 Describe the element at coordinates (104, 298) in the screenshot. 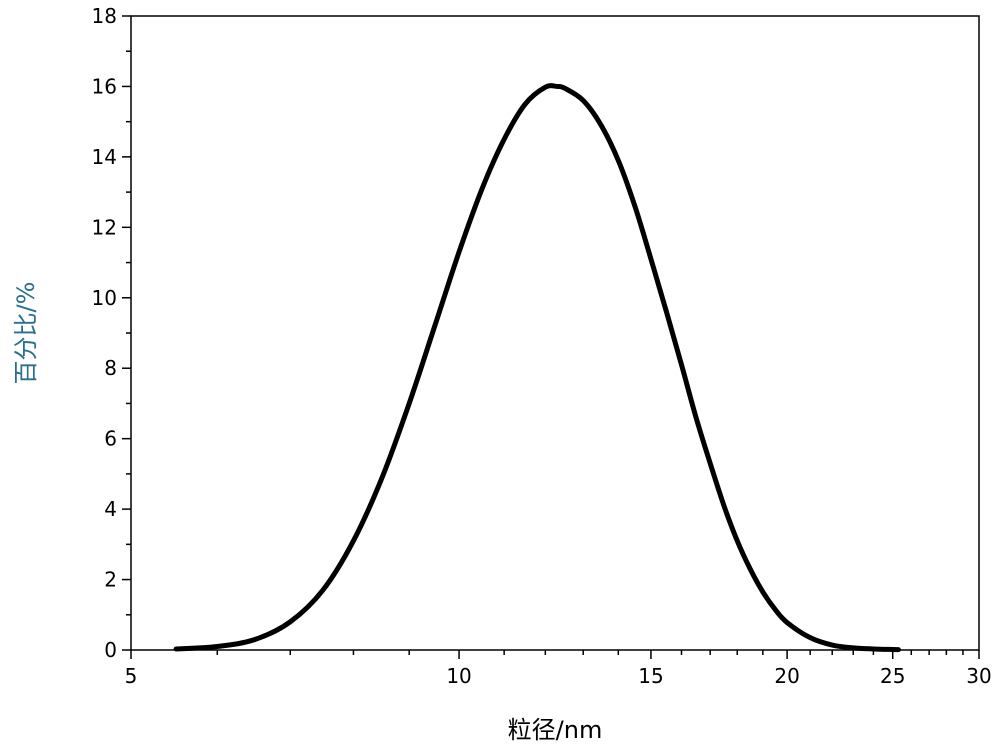

I see `y-tick-label: 10` at that location.